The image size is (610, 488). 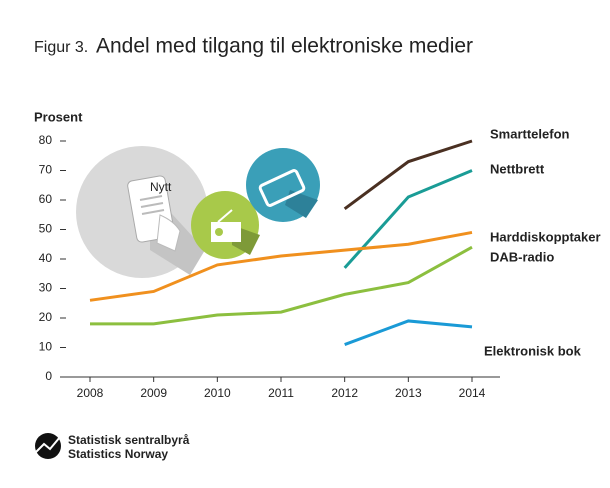 What do you see at coordinates (198, 212) in the screenshot?
I see `icons: Nytt` at bounding box center [198, 212].